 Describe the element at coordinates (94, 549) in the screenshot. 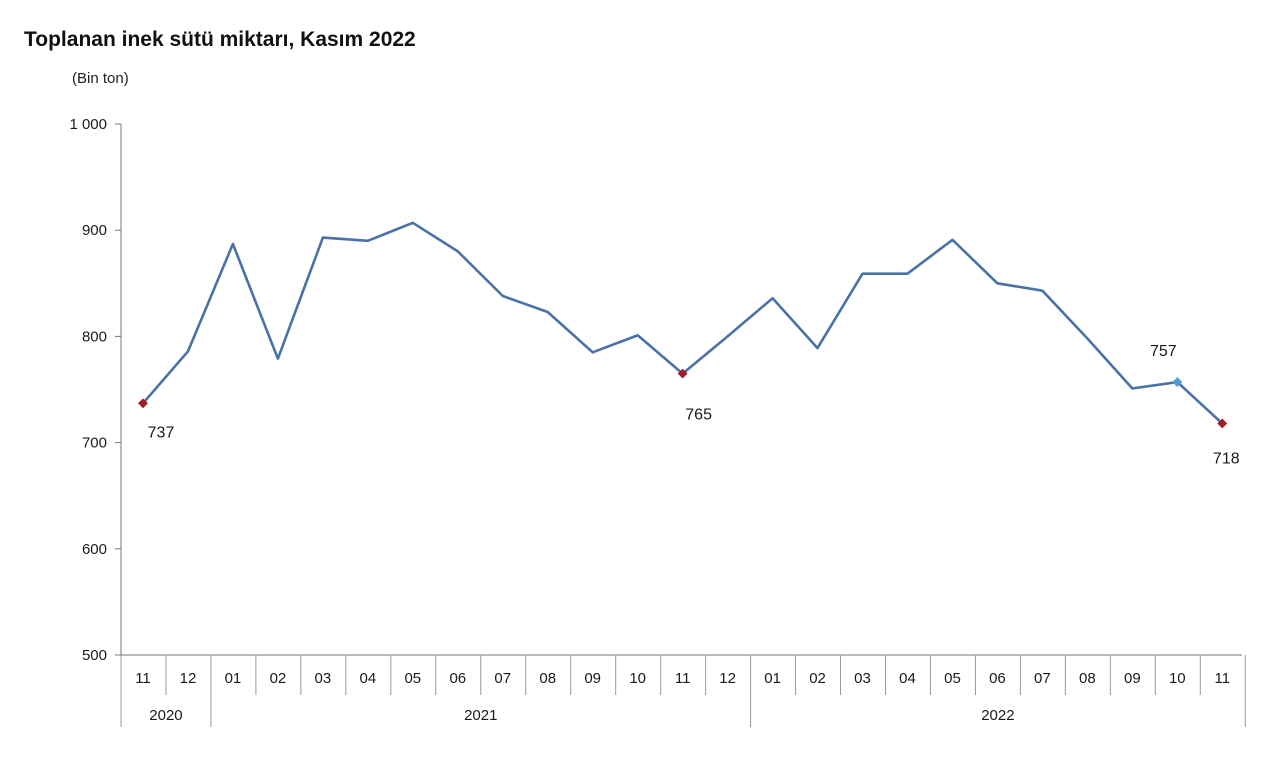

I see `y-tick-label: 600` at that location.